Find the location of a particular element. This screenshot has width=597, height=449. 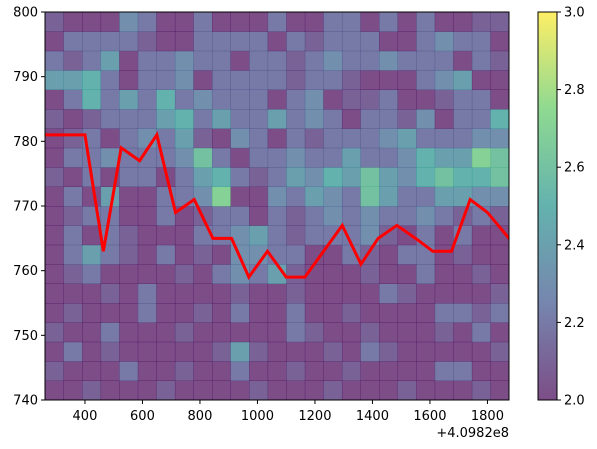

colorbar-gradient is located at coordinates (547, 206).